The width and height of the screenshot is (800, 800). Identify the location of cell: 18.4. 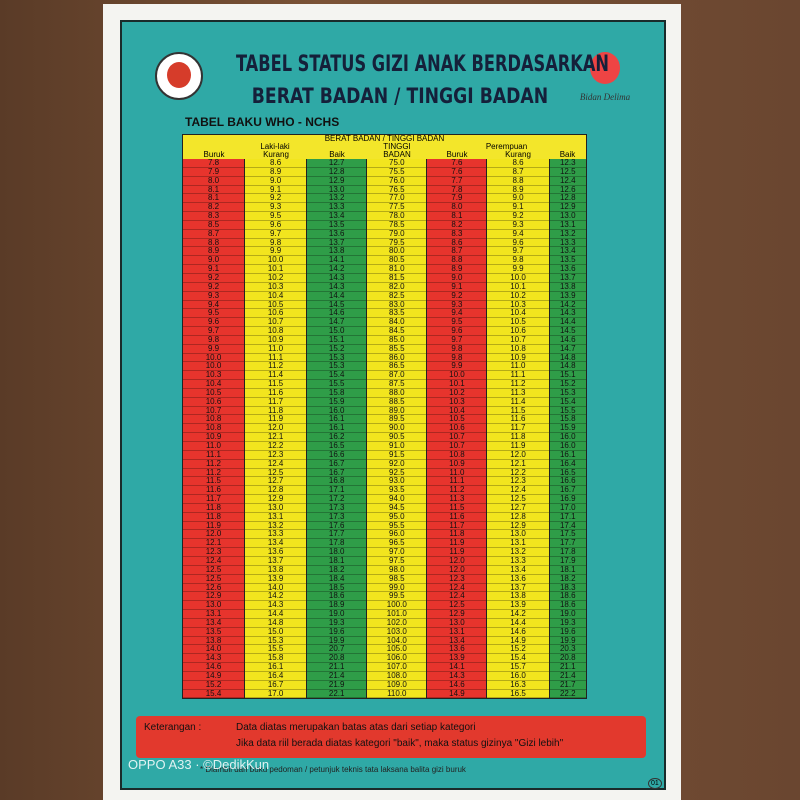
(337, 579).